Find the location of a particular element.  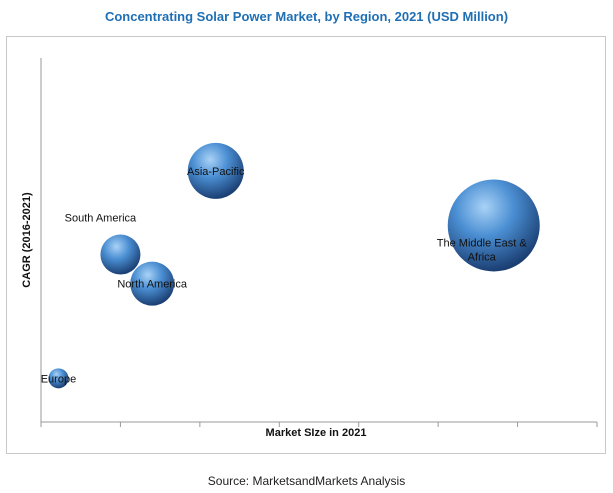

bubble-asia-pacific is located at coordinates (215, 170).